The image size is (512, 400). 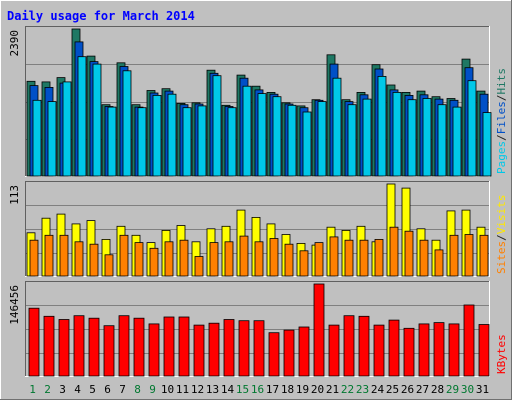 What do you see at coordinates (287, 389) in the screenshot?
I see `x-label-day-18: 18` at bounding box center [287, 389].